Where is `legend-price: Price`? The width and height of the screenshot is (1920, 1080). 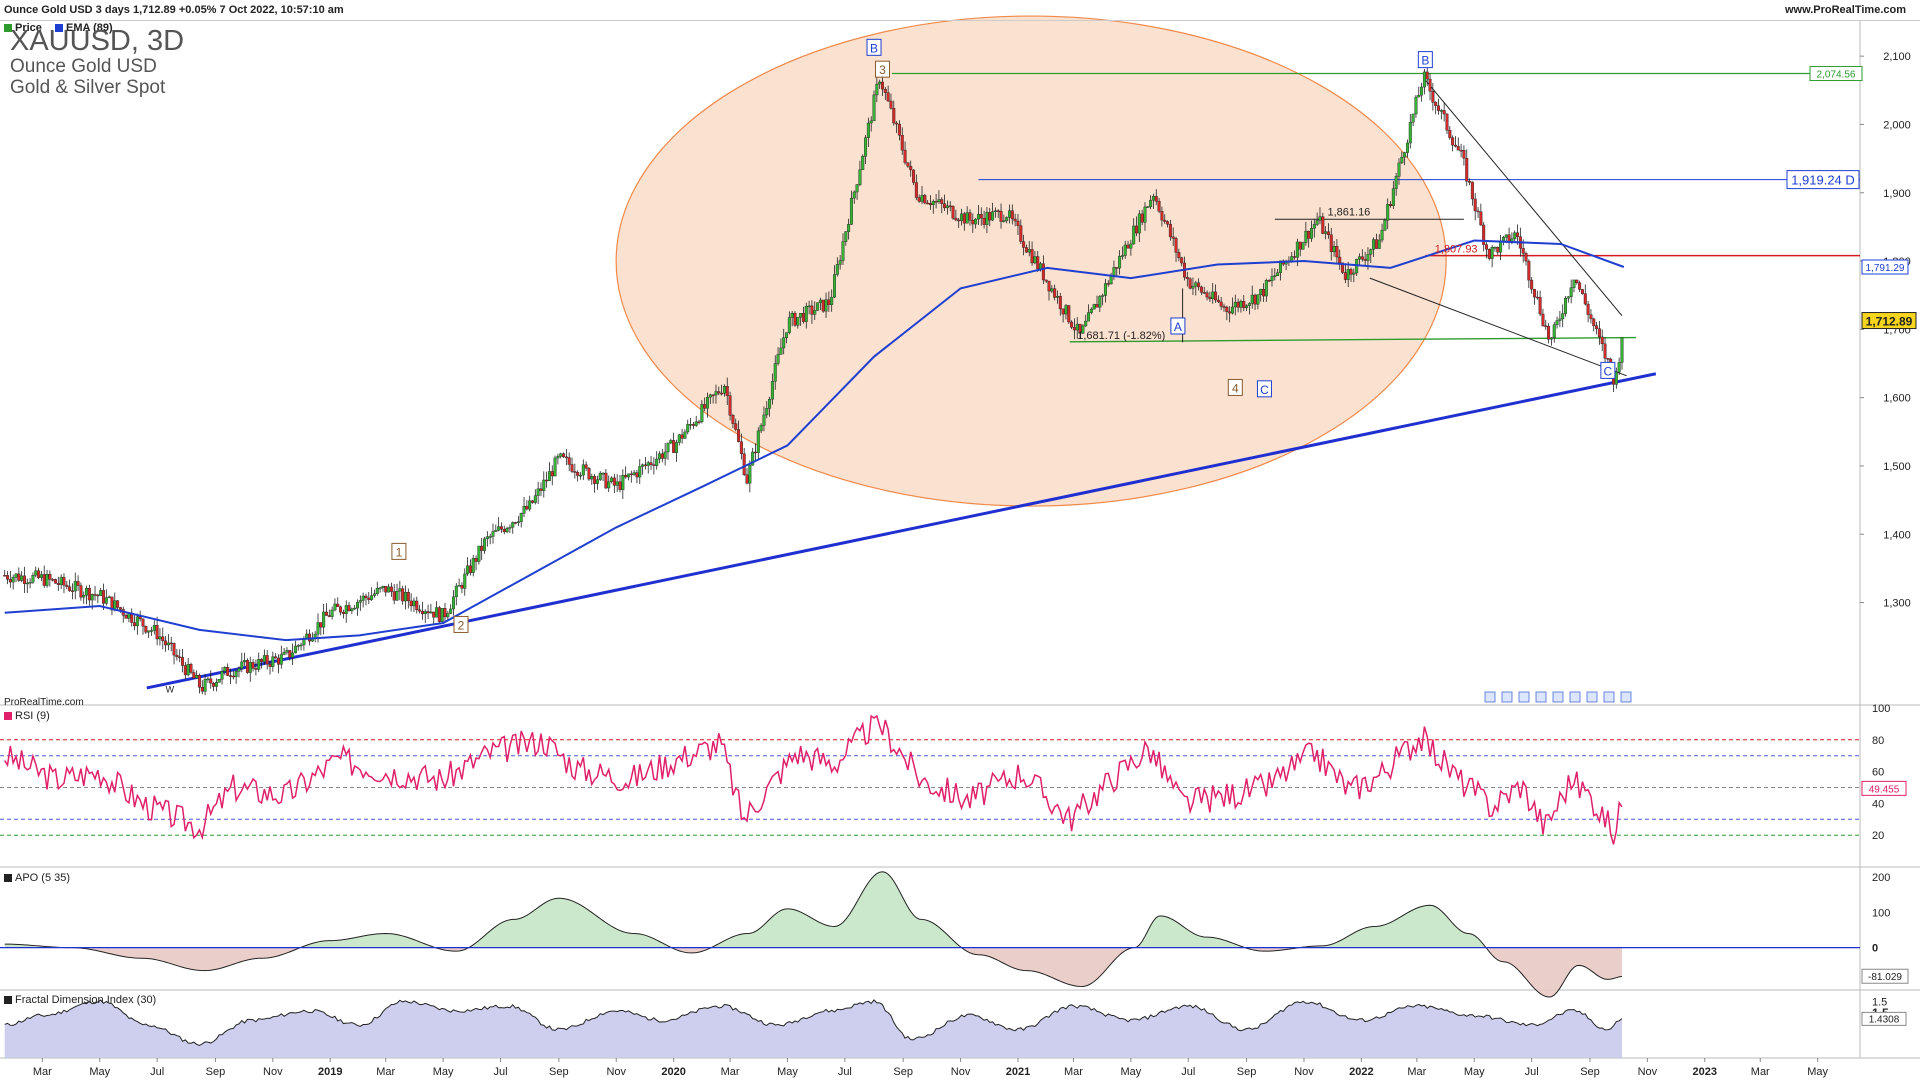
legend-price: Price is located at coordinates (23, 28).